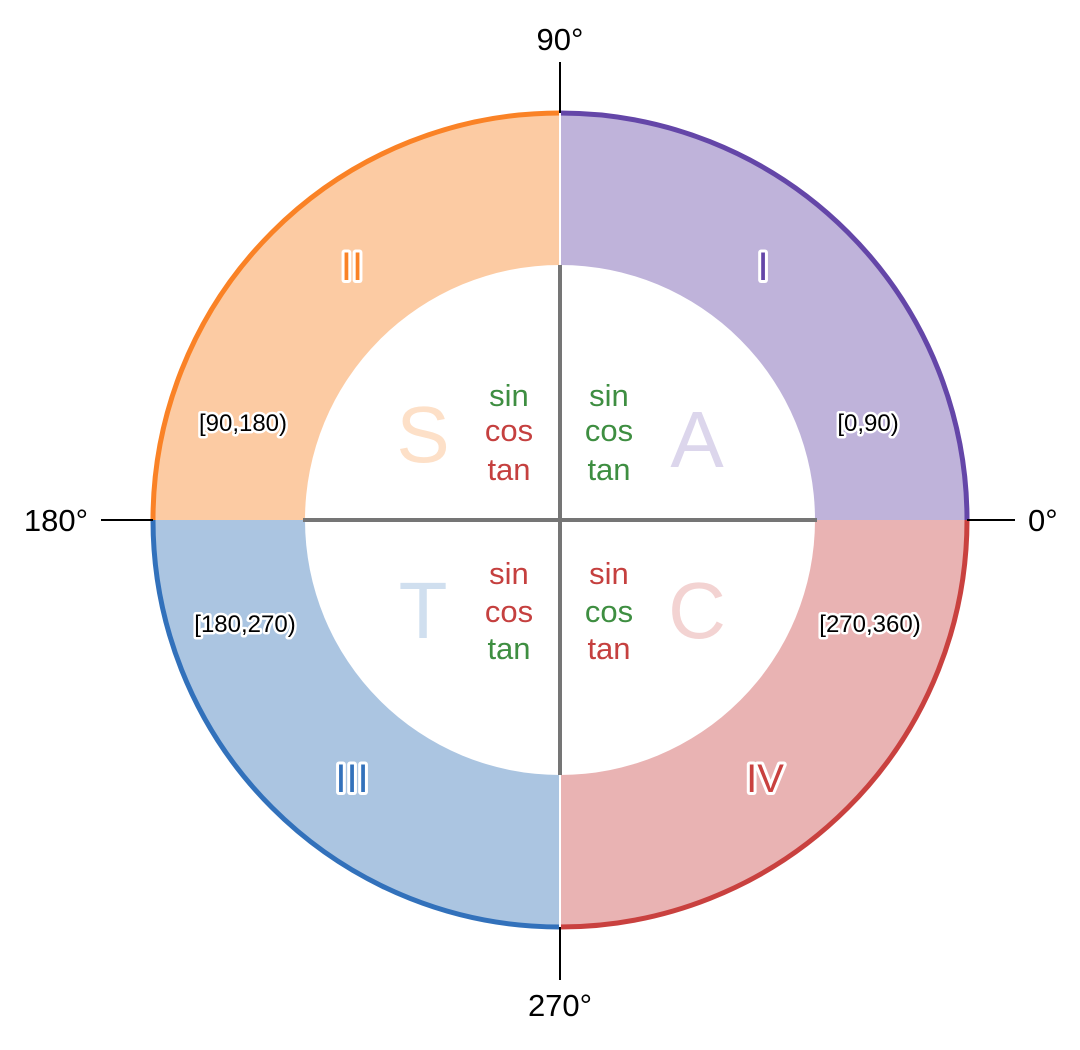  Describe the element at coordinates (422, 434) in the screenshot. I see `quadrant-2-letter: S` at that location.